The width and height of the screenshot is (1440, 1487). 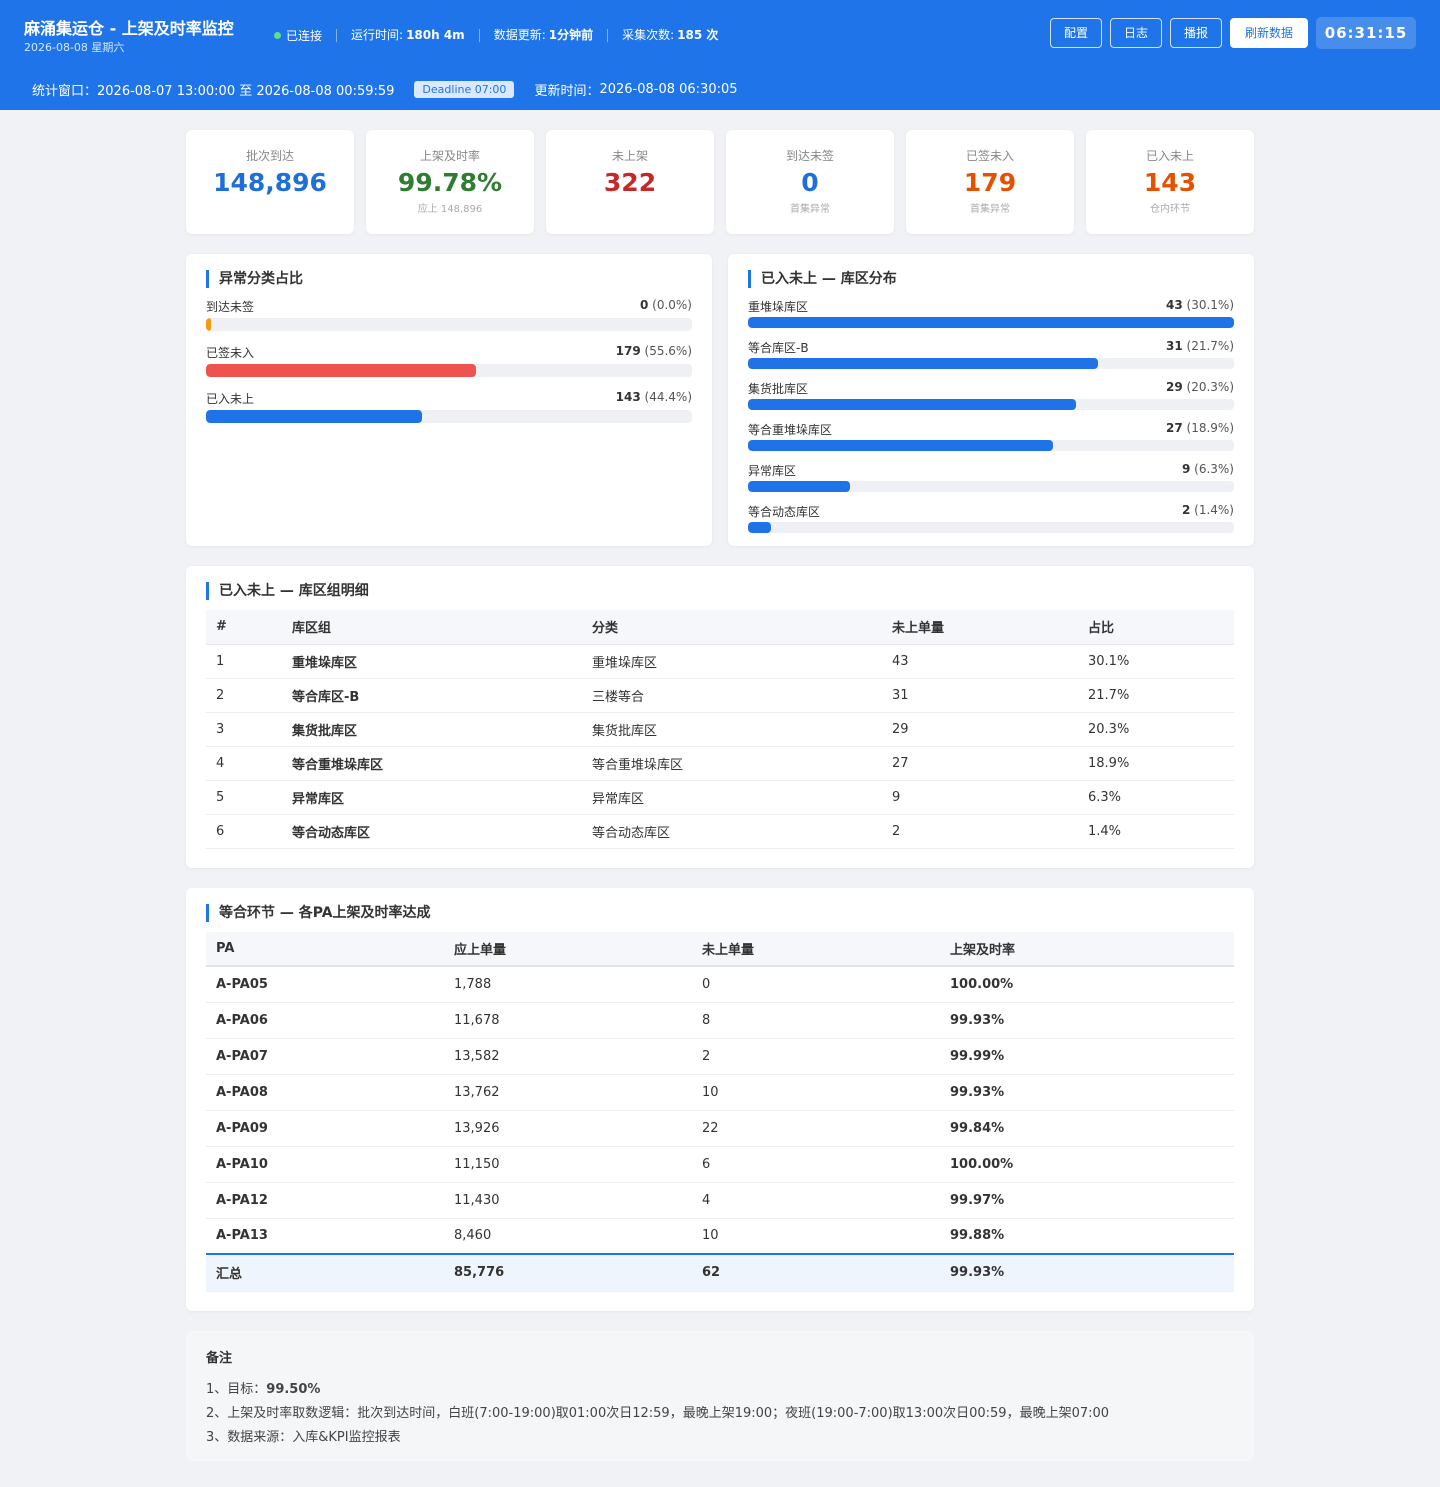 What do you see at coordinates (325, 1272) in the screenshot?
I see `total-cell: 汇总` at bounding box center [325, 1272].